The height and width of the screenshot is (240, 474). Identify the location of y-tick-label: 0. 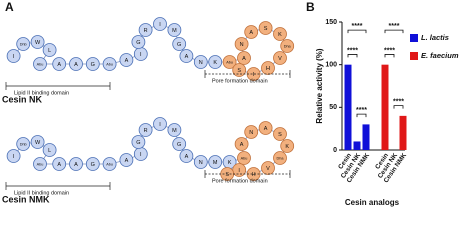
(335, 150).